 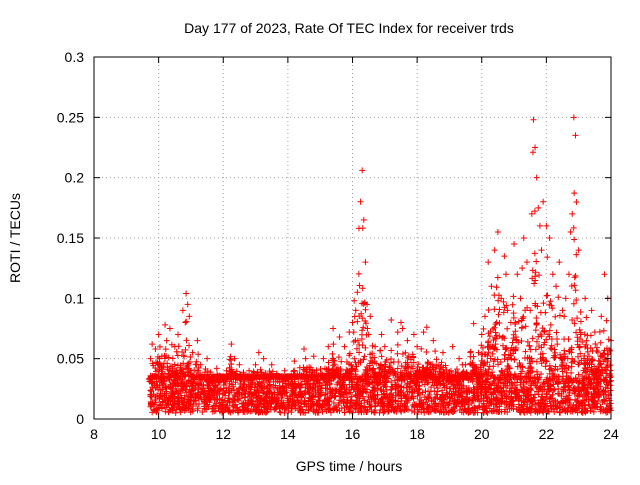 What do you see at coordinates (349, 466) in the screenshot?
I see `x-axis-label: GPS time / hours` at bounding box center [349, 466].